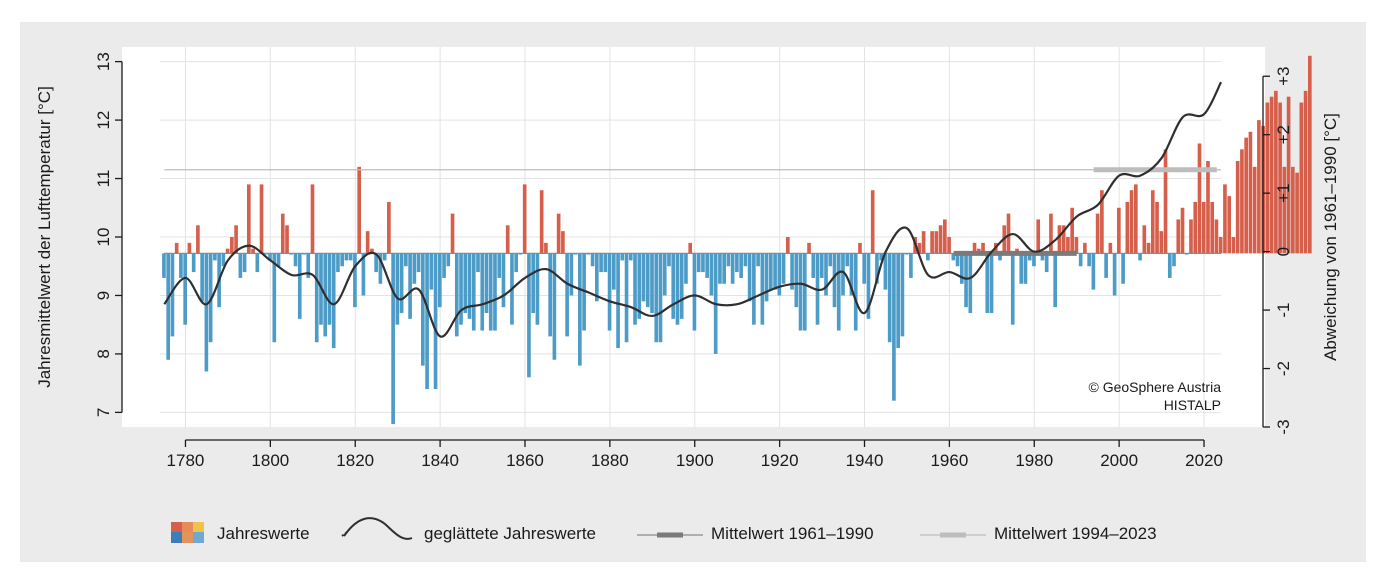 The height and width of the screenshot is (582, 1386). Describe the element at coordinates (1182, 230) in the screenshot. I see `bar-2015` at that location.